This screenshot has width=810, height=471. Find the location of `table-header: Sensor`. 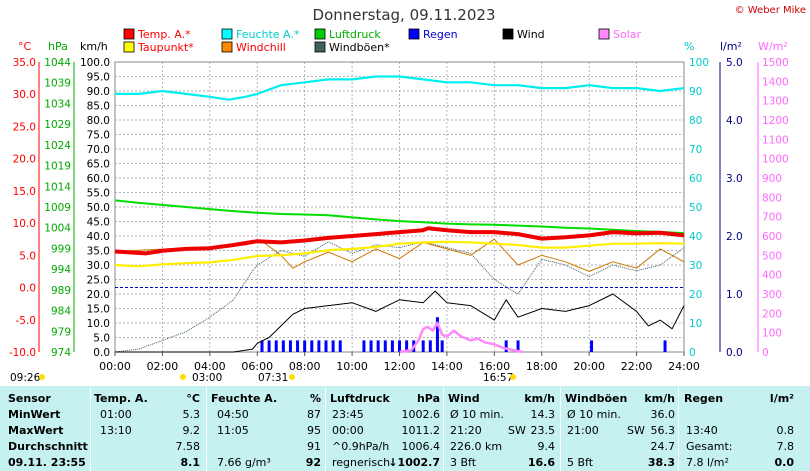

table-header: Sensor is located at coordinates (29, 398).